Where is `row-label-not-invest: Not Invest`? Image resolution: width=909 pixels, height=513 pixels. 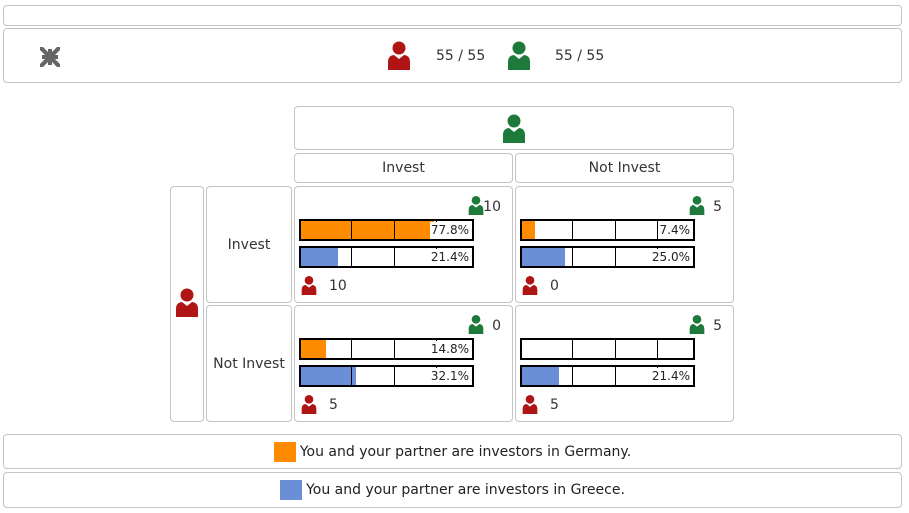
row-label-not-invest: Not Invest is located at coordinates (249, 363).